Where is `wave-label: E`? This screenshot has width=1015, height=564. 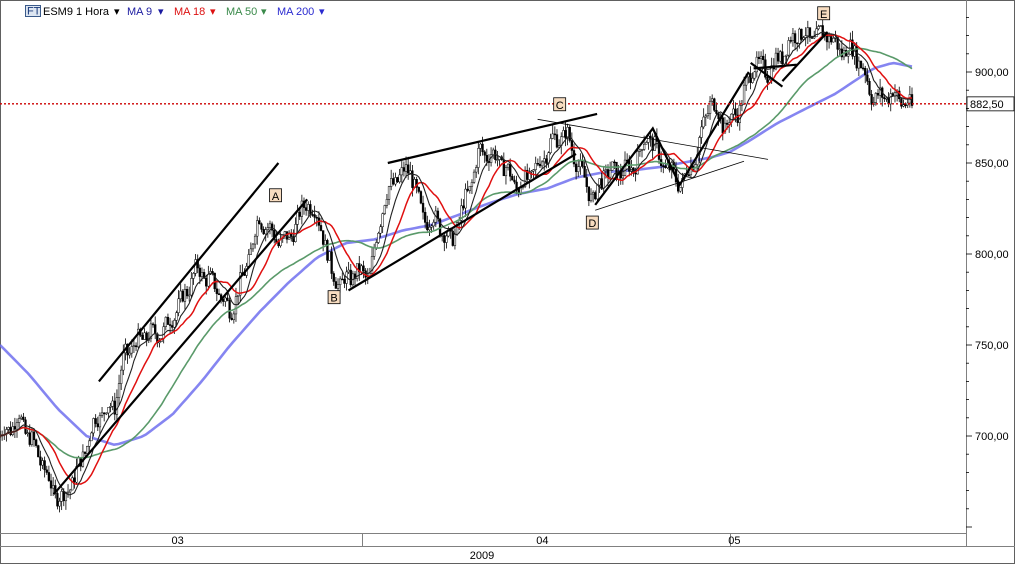 wave-label: E is located at coordinates (823, 15).